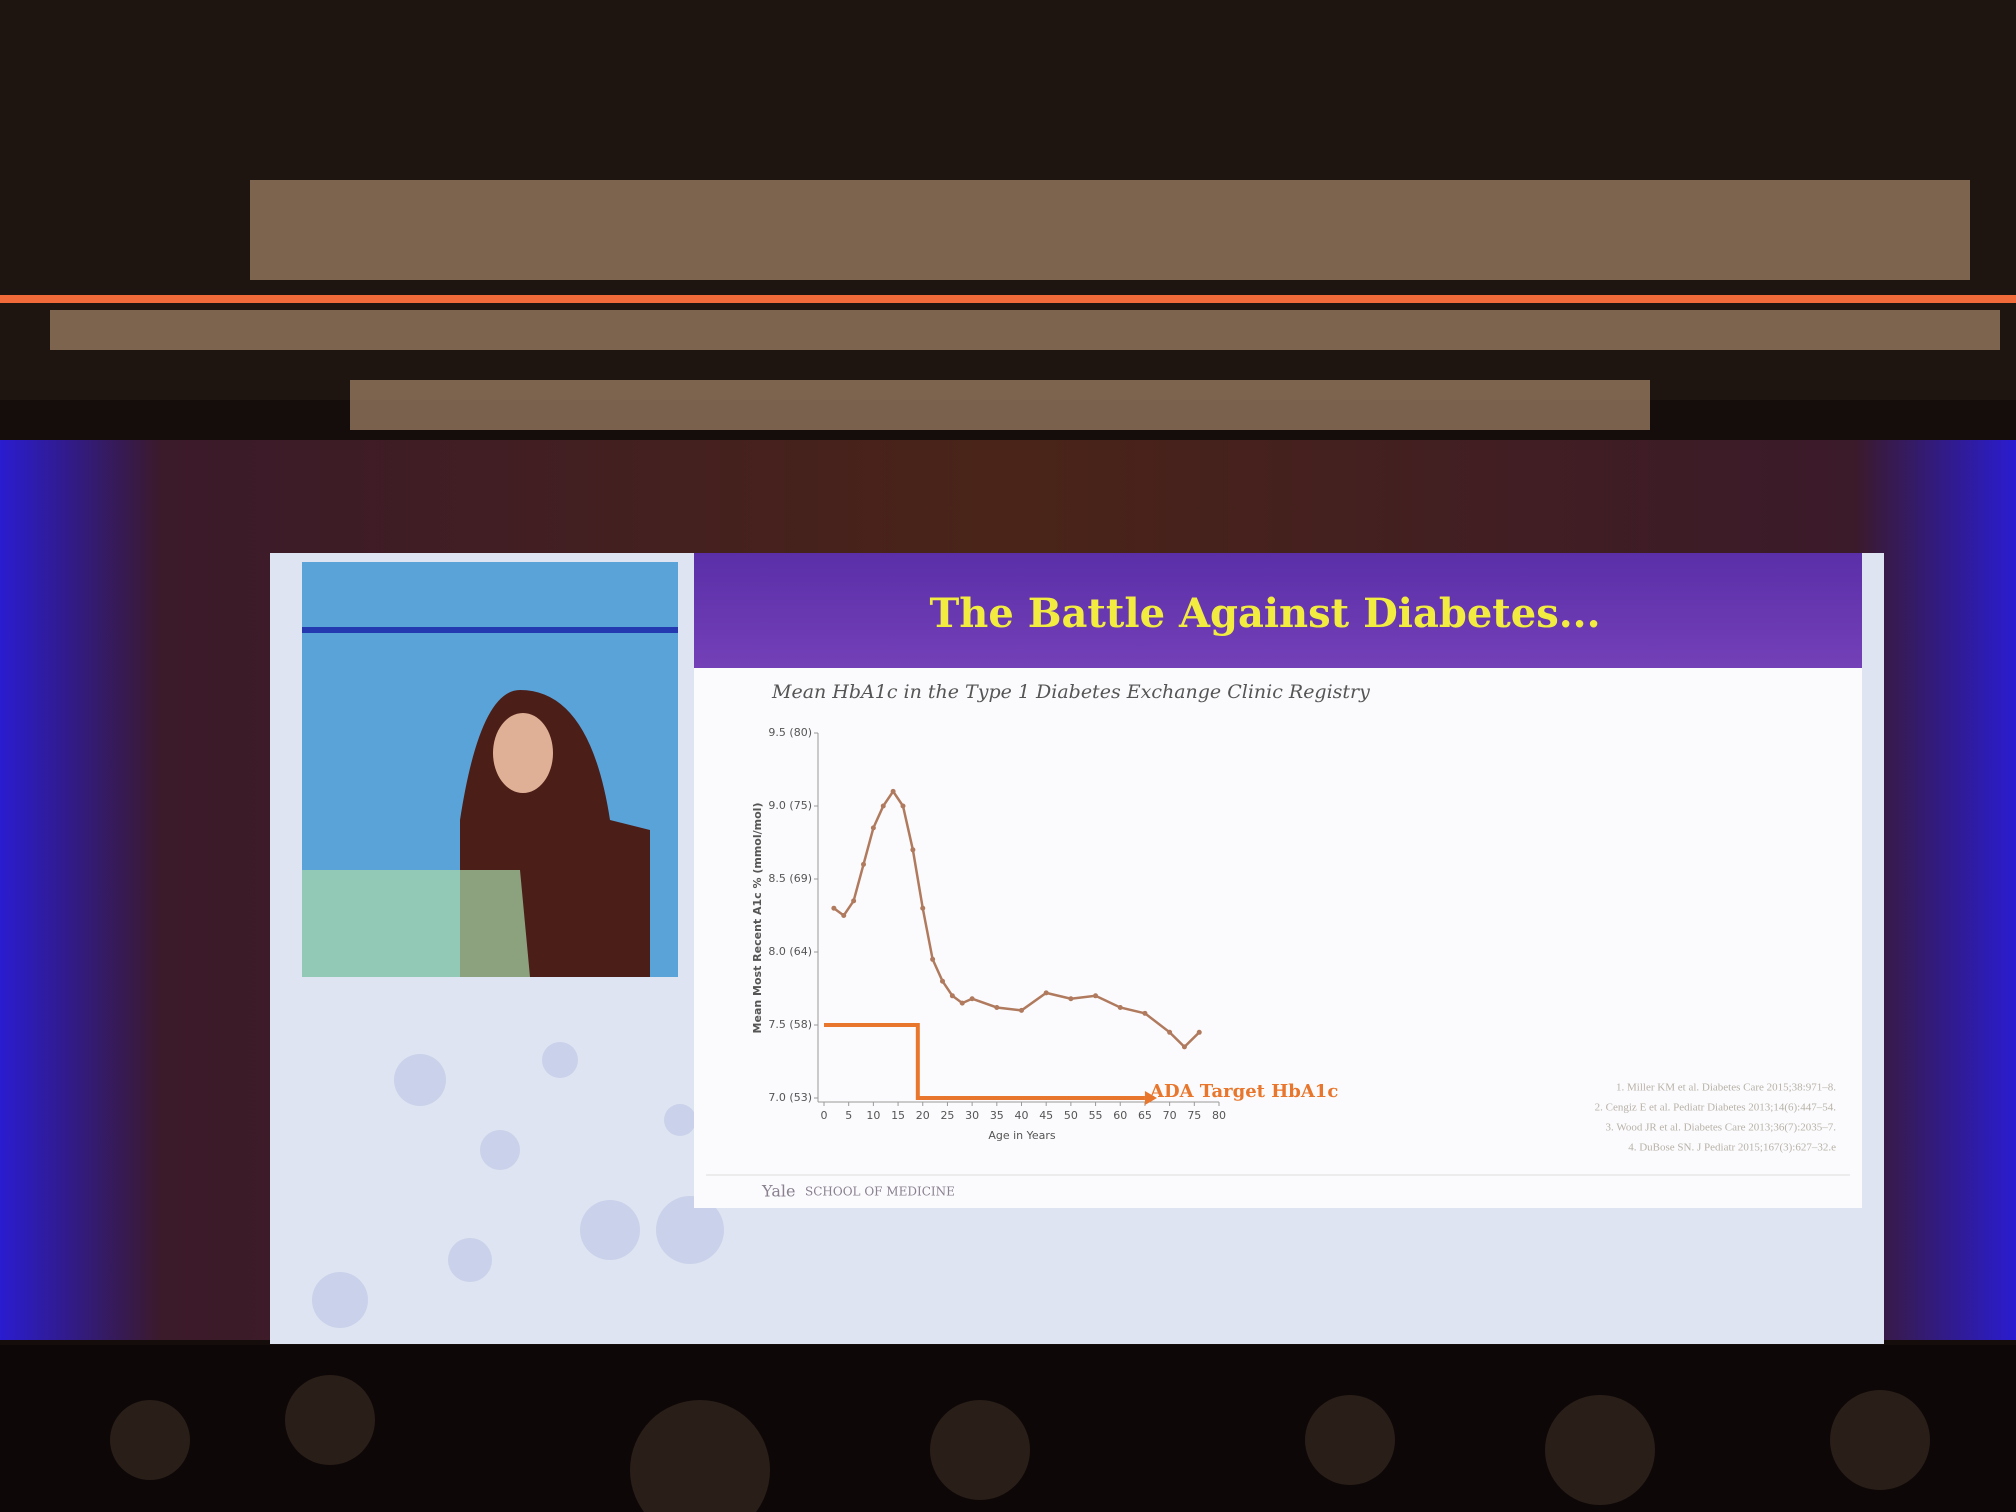 The width and height of the screenshot is (2016, 1512). I want to click on x-tick-label: 80, so click(1219, 1115).